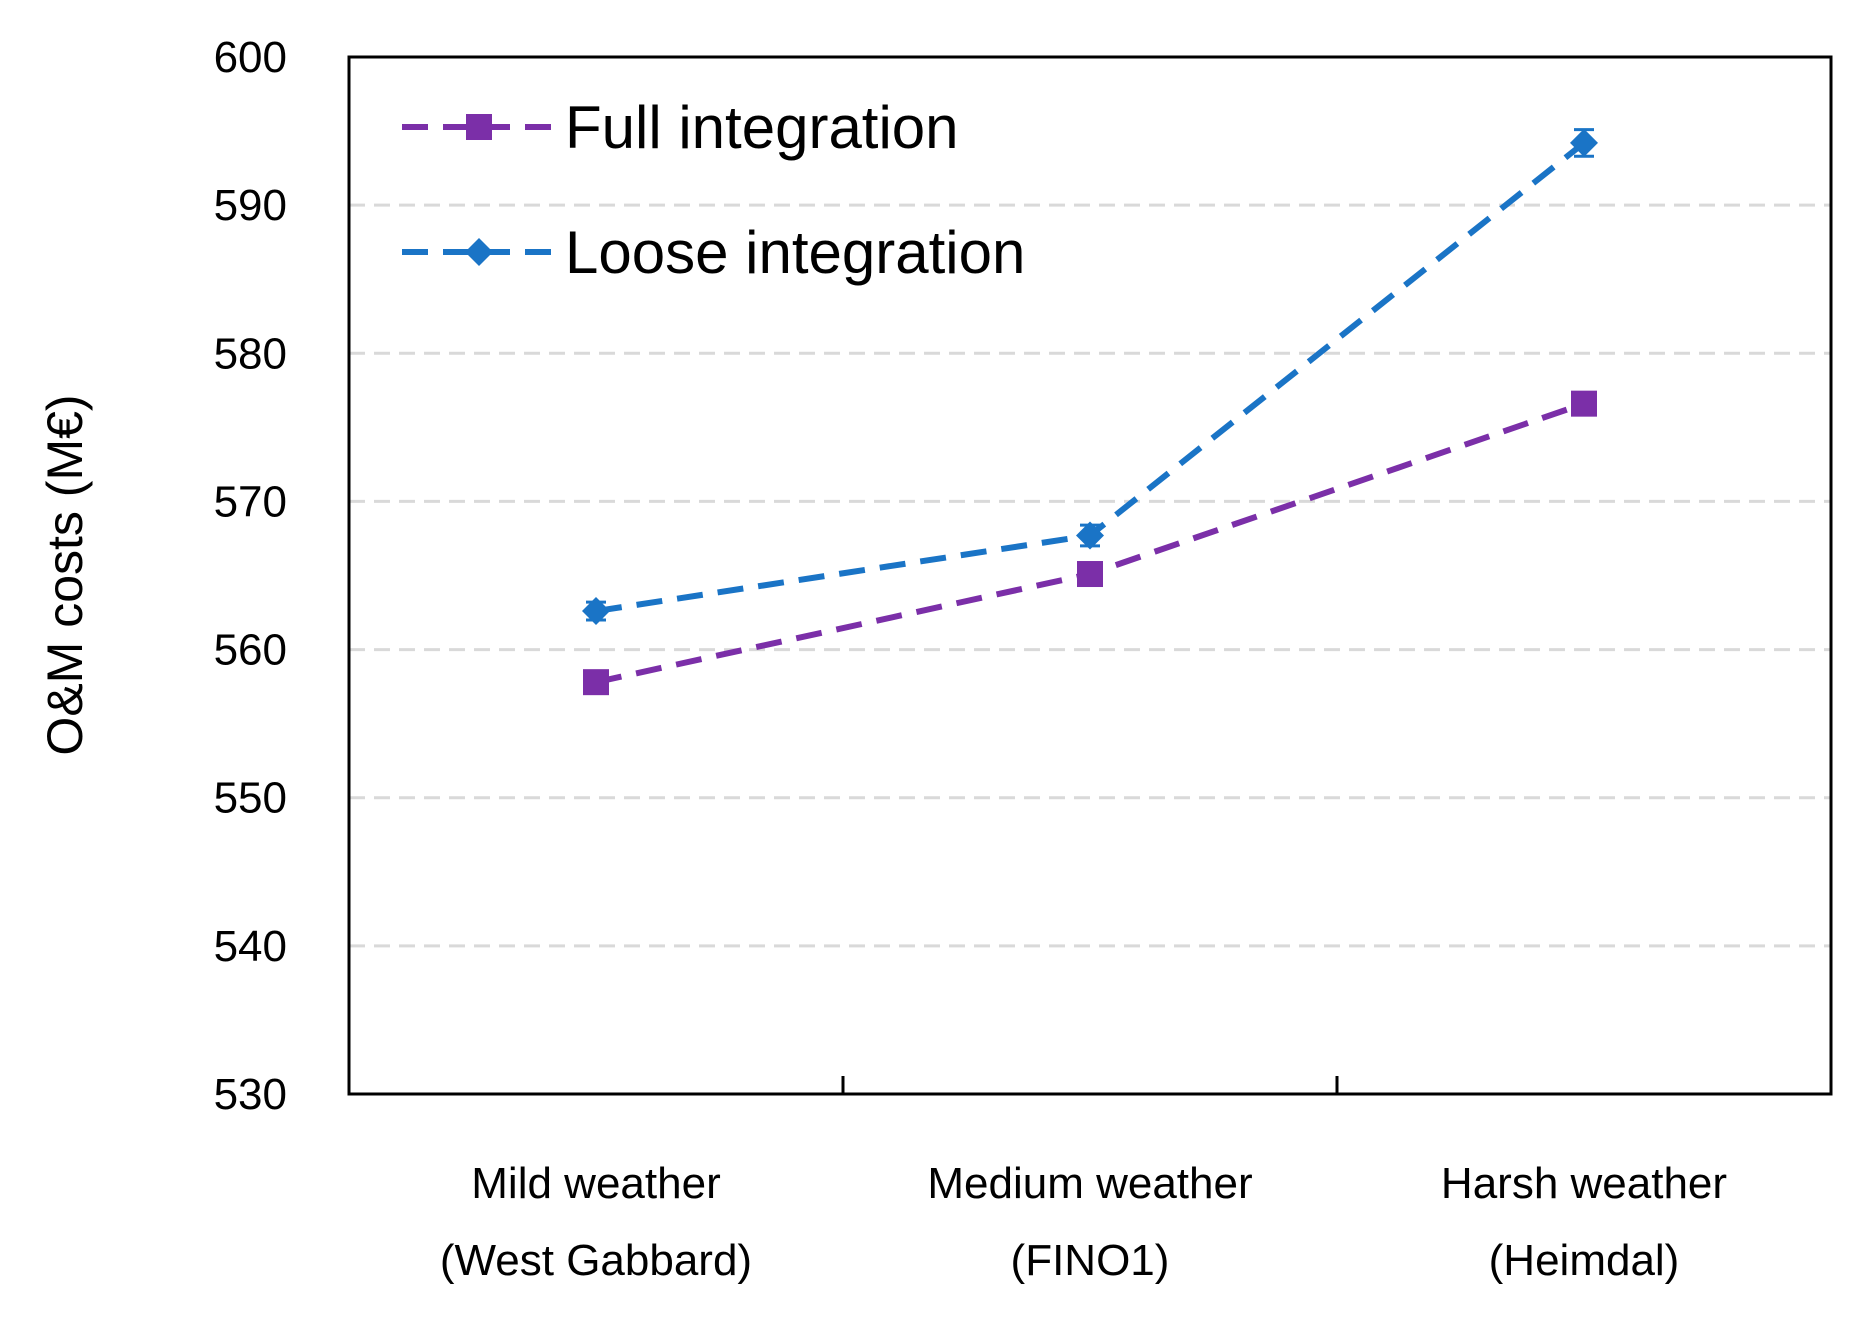  What do you see at coordinates (250, 1094) in the screenshot?
I see `y-tick-label-530: 530` at bounding box center [250, 1094].